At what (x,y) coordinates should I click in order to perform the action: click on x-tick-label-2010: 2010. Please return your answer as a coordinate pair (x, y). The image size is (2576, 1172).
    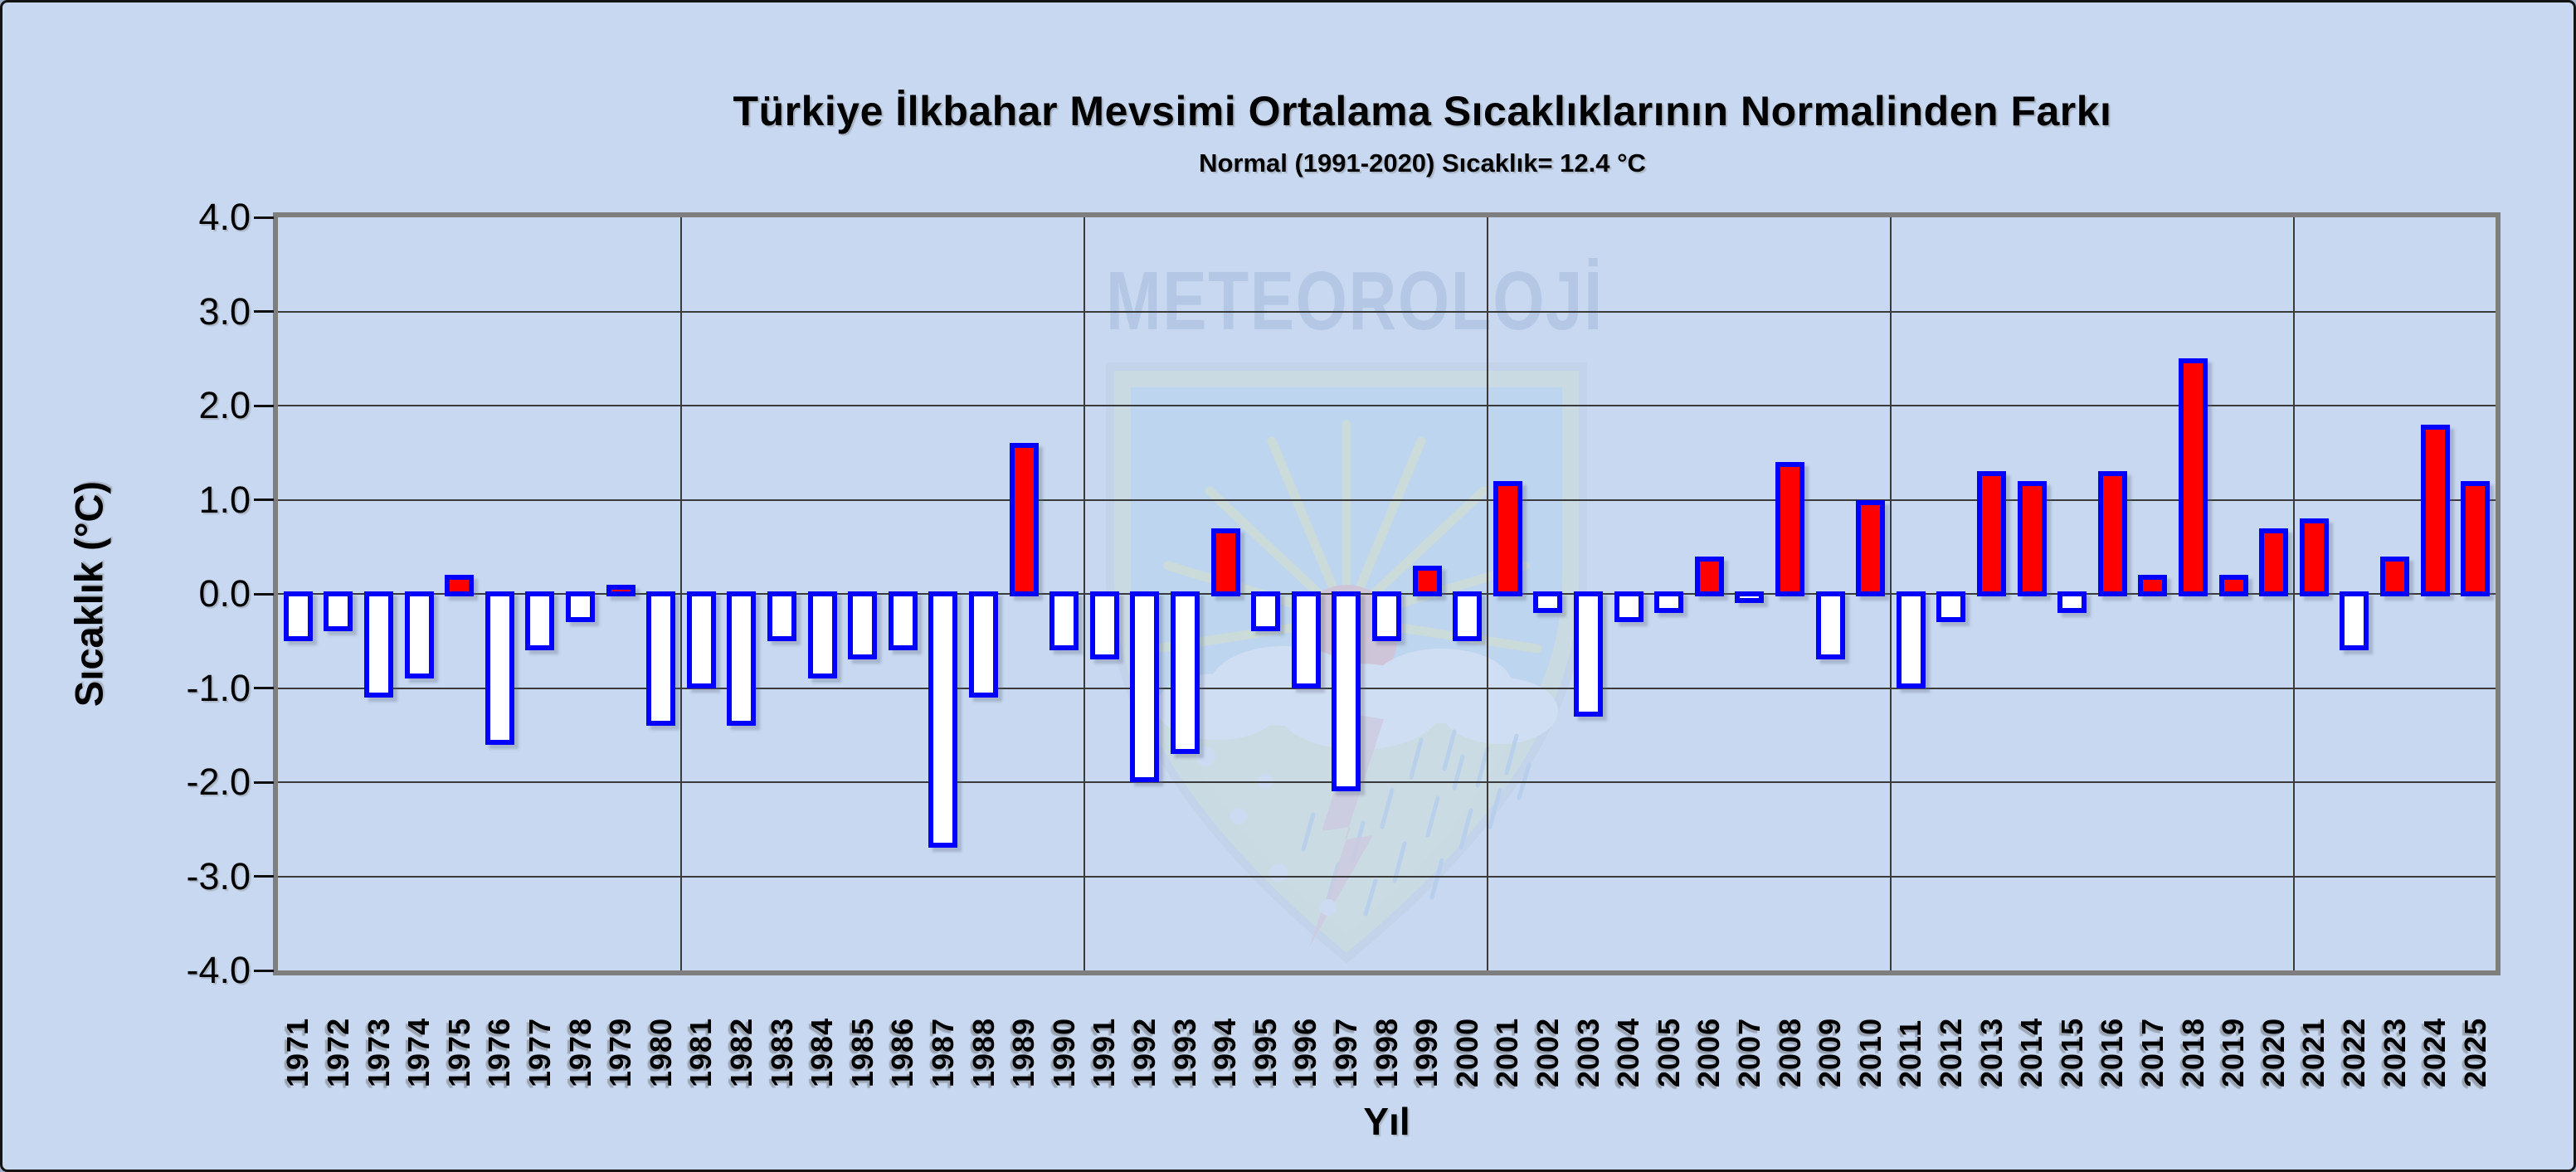
    Looking at the image, I should click on (1870, 1052).